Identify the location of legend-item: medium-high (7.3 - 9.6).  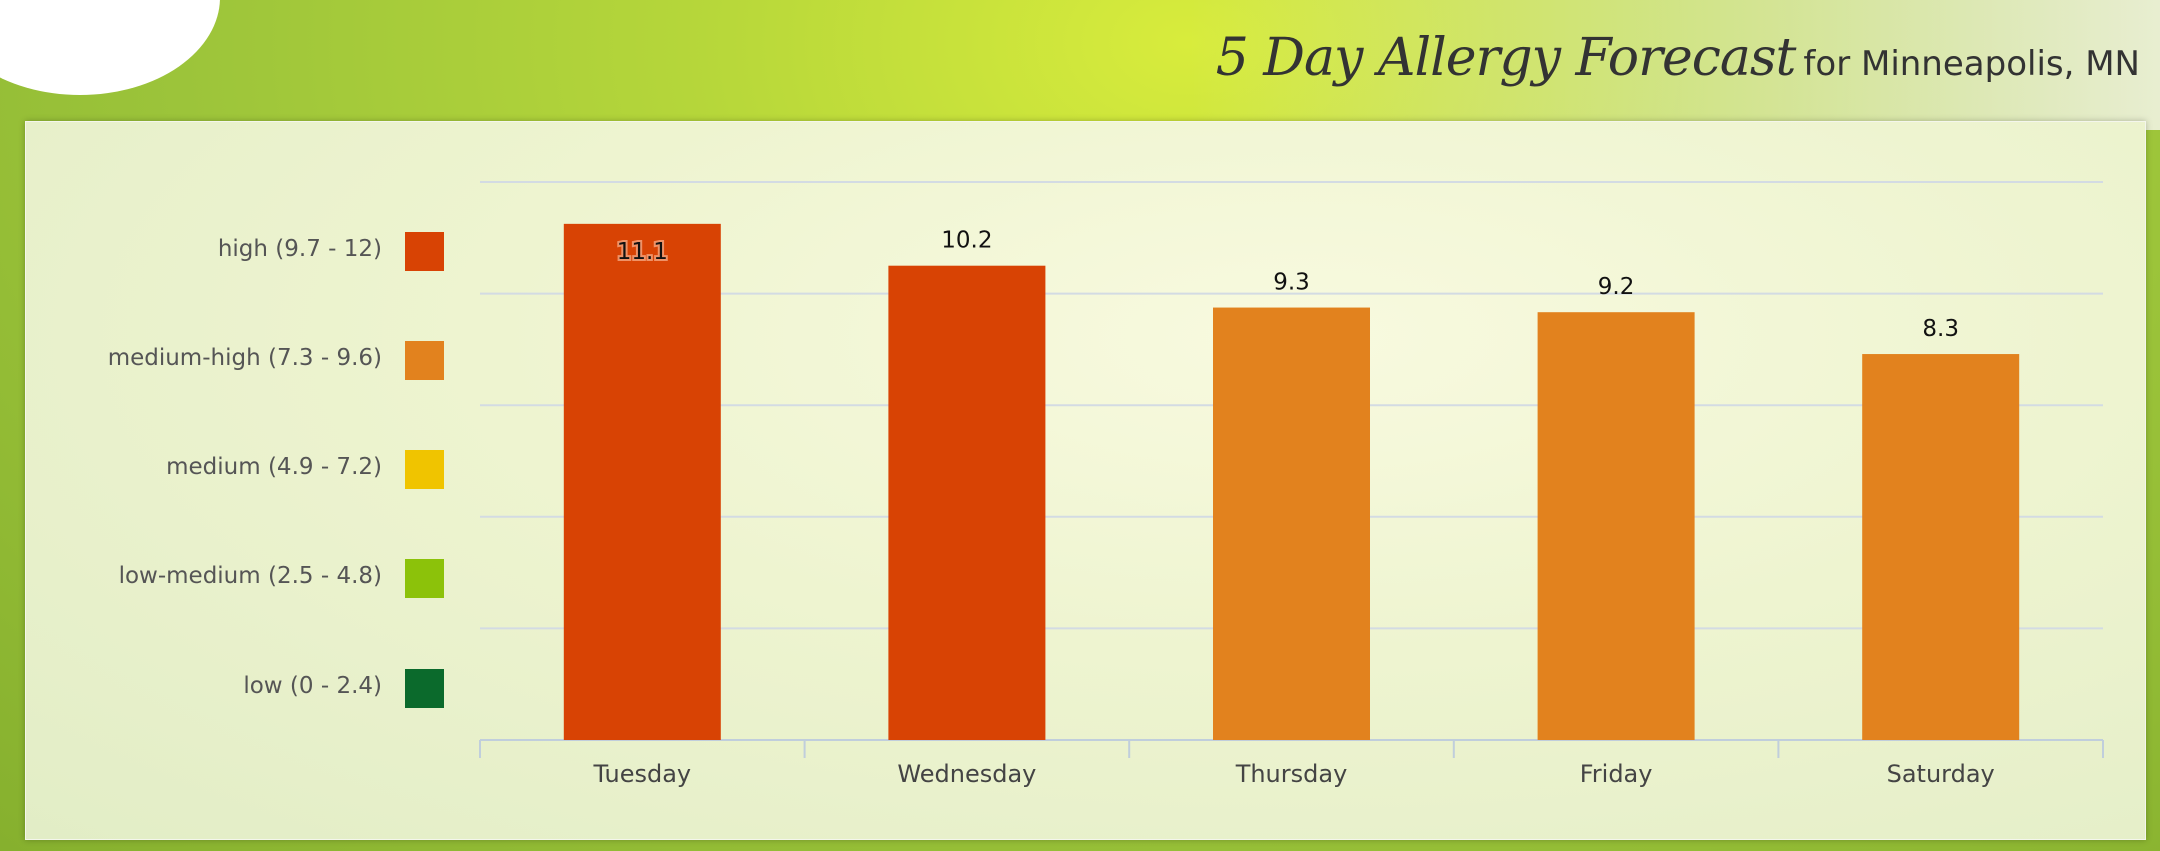
(234, 361).